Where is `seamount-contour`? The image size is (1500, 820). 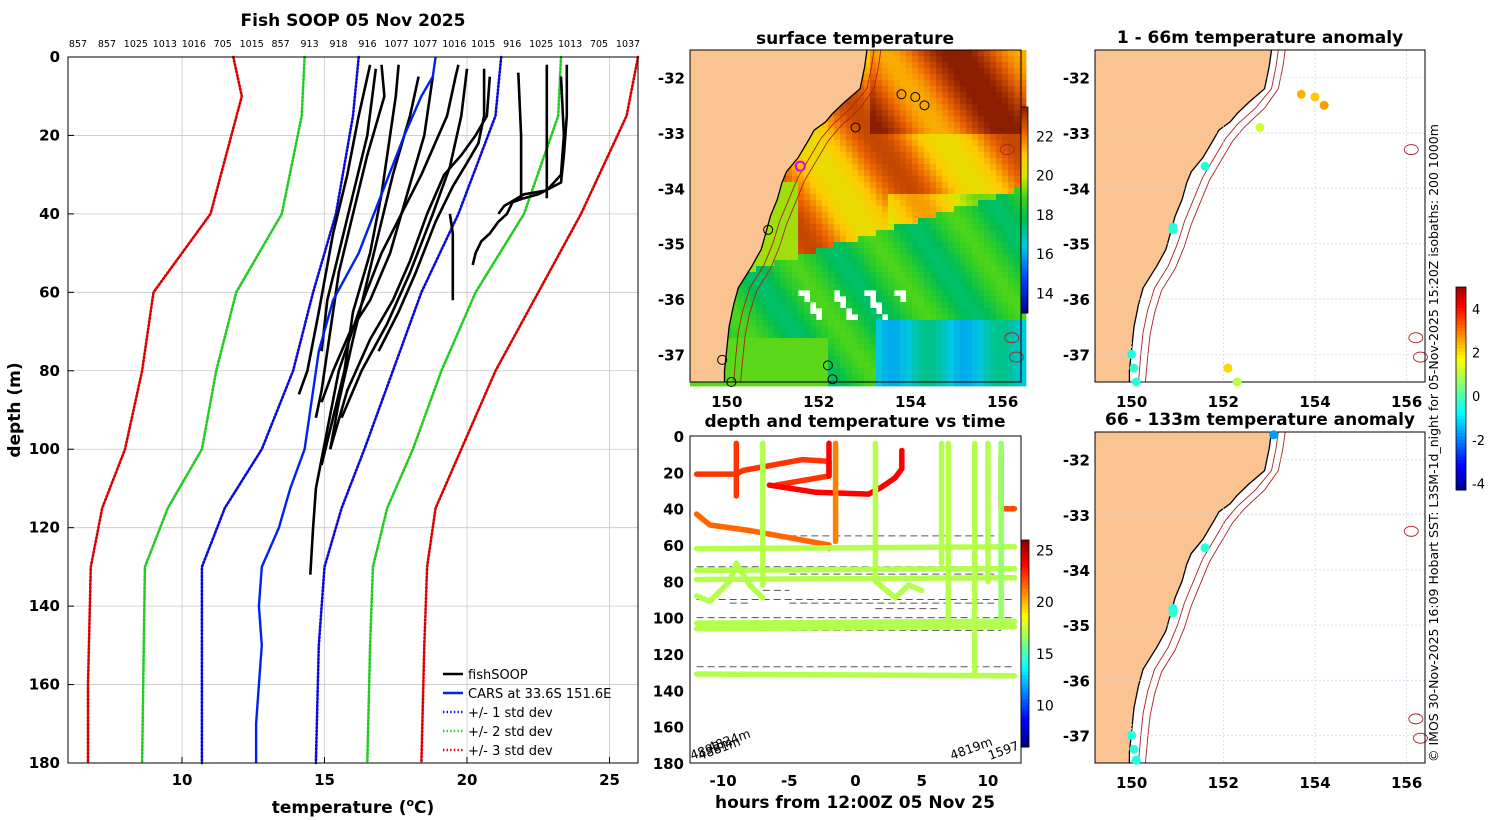
seamount-contour is located at coordinates (1016, 357).